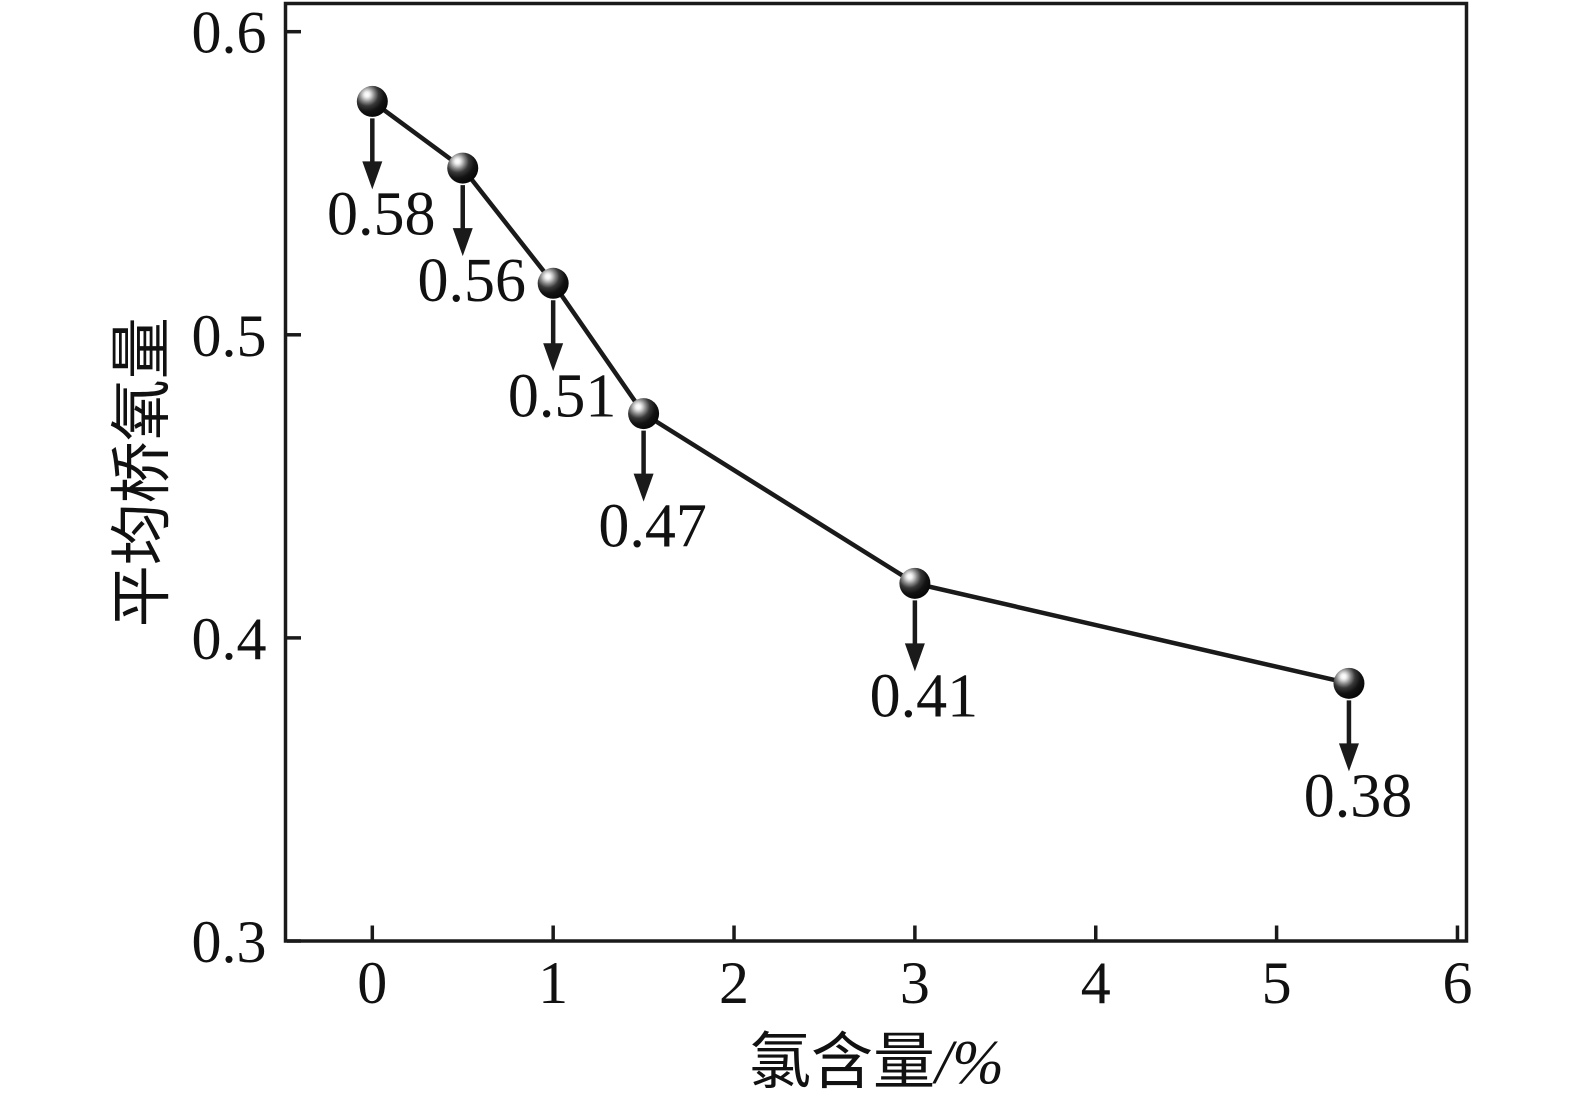 The image size is (1575, 1101). Describe the element at coordinates (143, 472) in the screenshot. I see `y-axis-title: 平均桥氧量` at that location.